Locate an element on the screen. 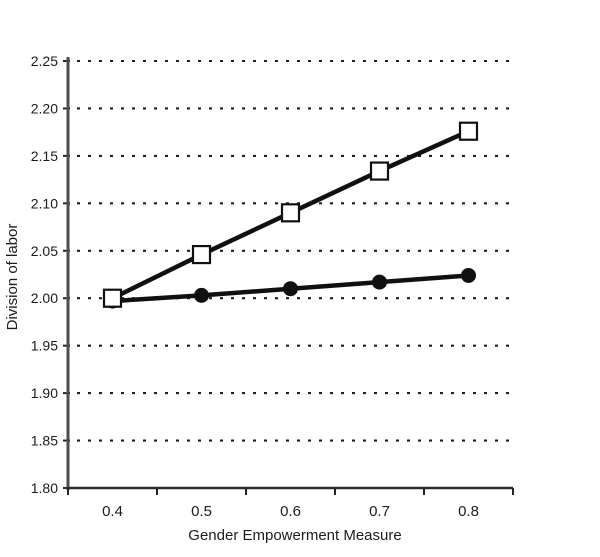  x-axis-title: Gender Empowerment Measure is located at coordinates (294, 535).